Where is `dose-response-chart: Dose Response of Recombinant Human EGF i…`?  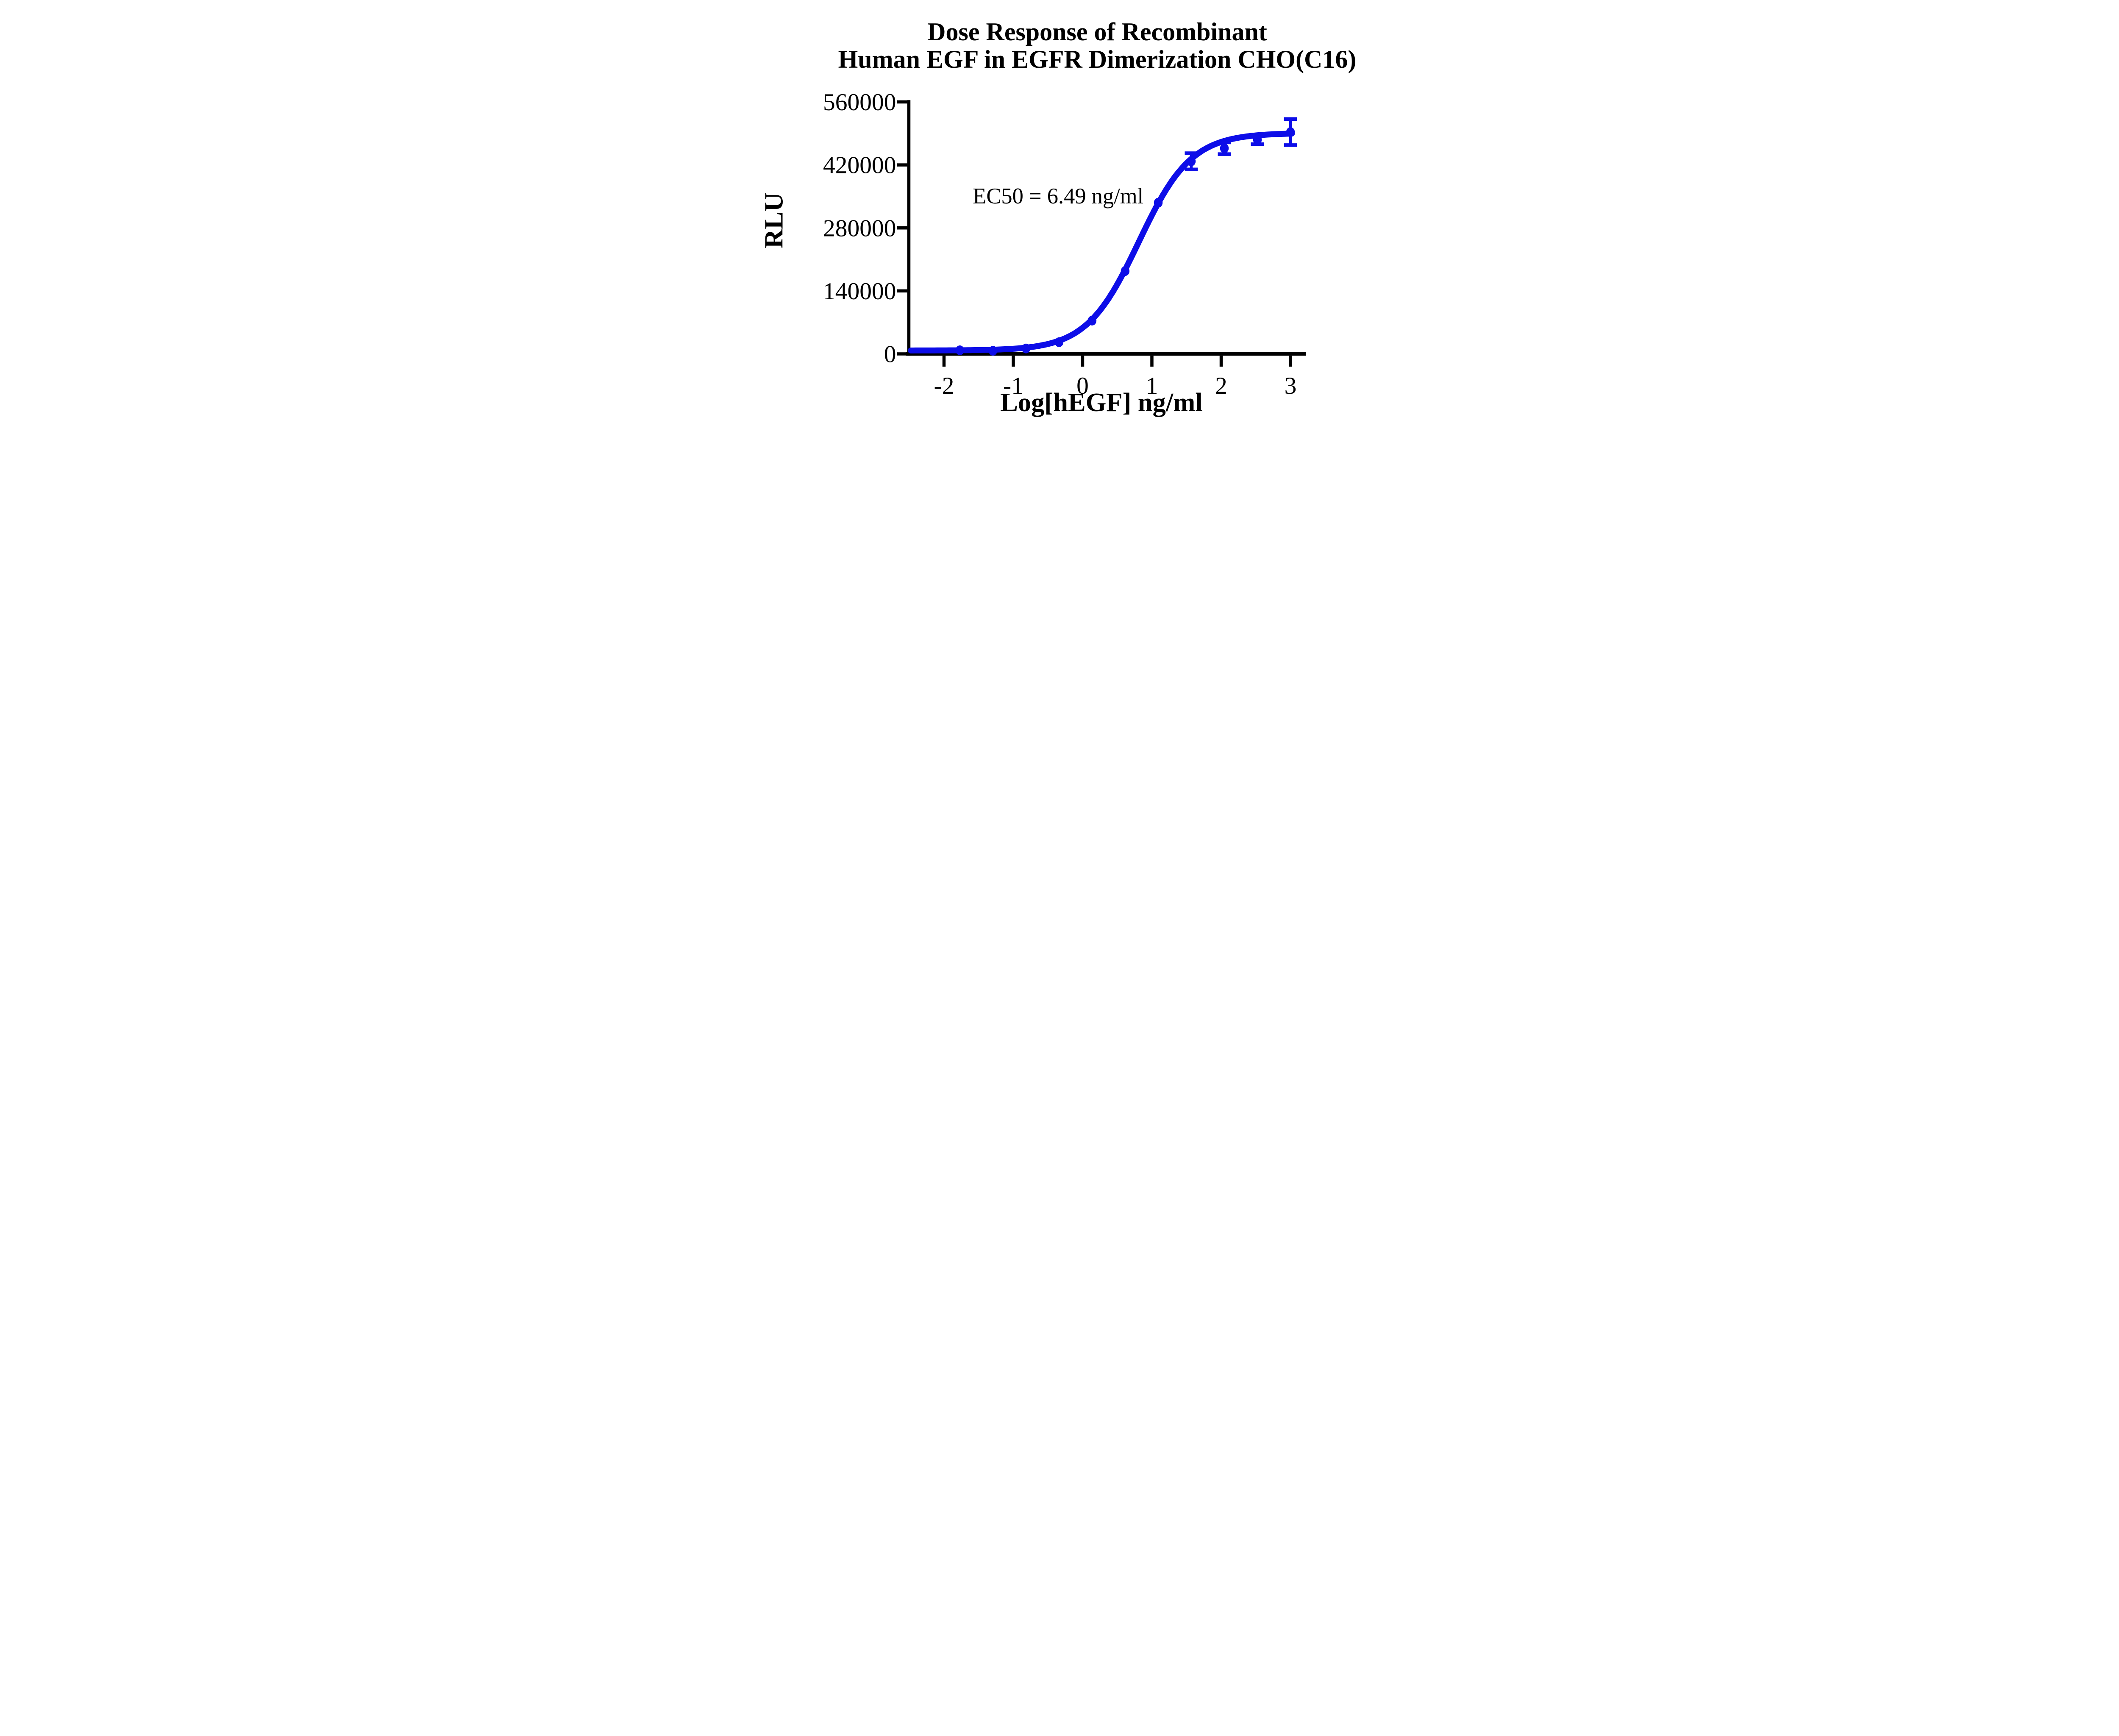
dose-response-chart: Dose Response of Recombinant Human EGF i… is located at coordinates (1059, 217).